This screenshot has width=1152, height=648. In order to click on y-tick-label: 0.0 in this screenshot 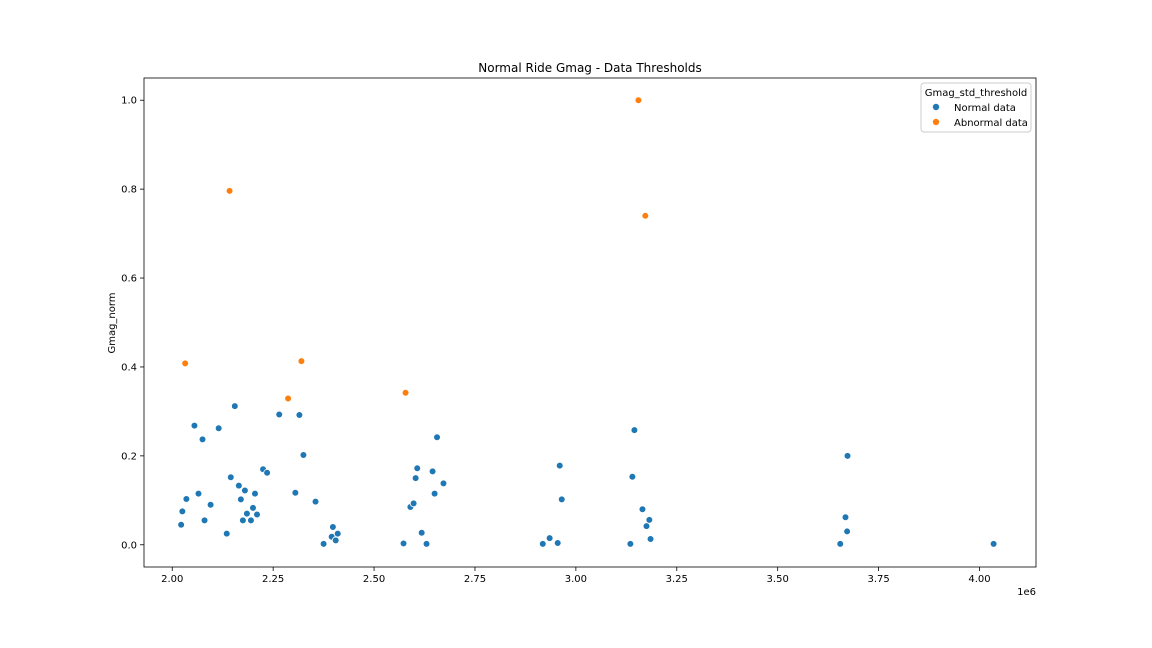, I will do `click(129, 545)`.